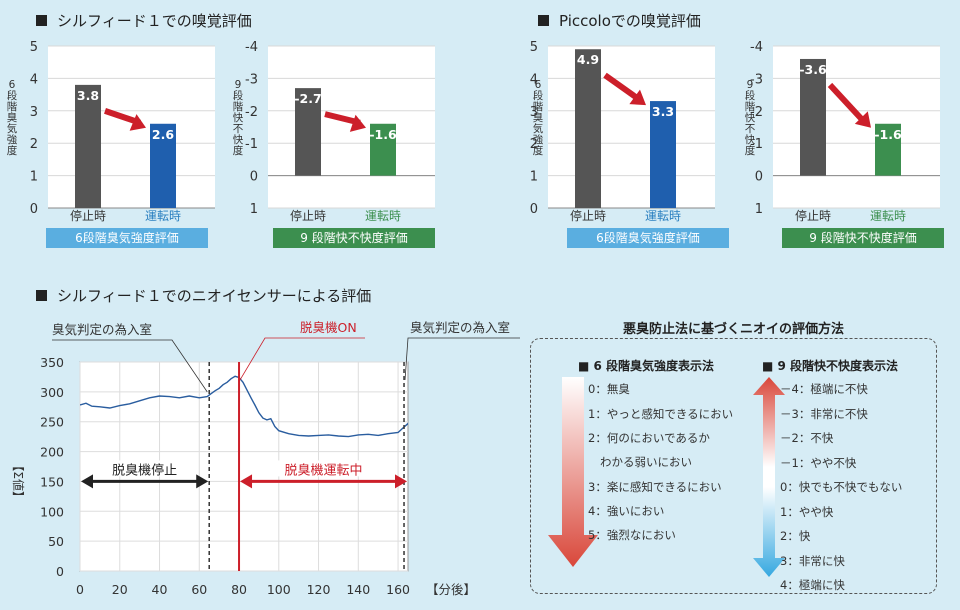 This screenshot has height=610, width=960. I want to click on x-tick-label: 160, so click(398, 589).